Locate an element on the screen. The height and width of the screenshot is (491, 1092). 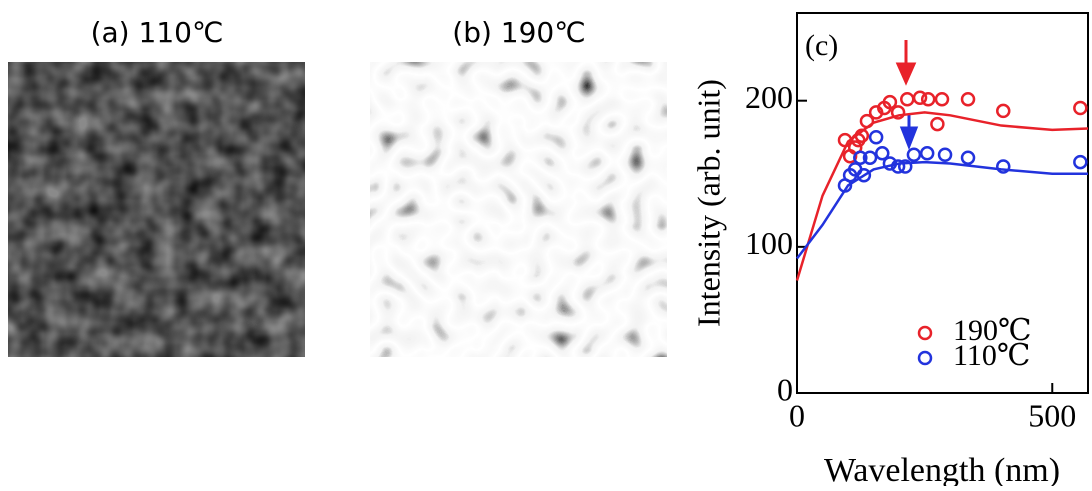
x-axis-label: Wavelength (nm) is located at coordinates (942, 469).